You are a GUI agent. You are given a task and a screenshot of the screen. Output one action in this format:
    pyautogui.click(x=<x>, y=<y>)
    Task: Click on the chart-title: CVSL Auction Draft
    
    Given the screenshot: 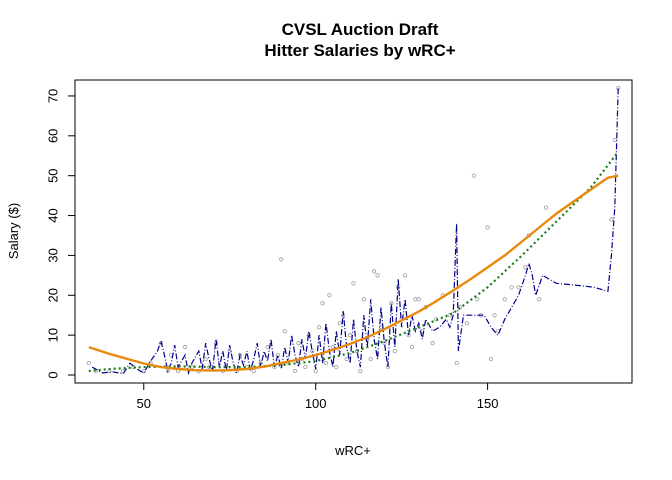 What is the action you would take?
    pyautogui.click(x=360, y=29)
    